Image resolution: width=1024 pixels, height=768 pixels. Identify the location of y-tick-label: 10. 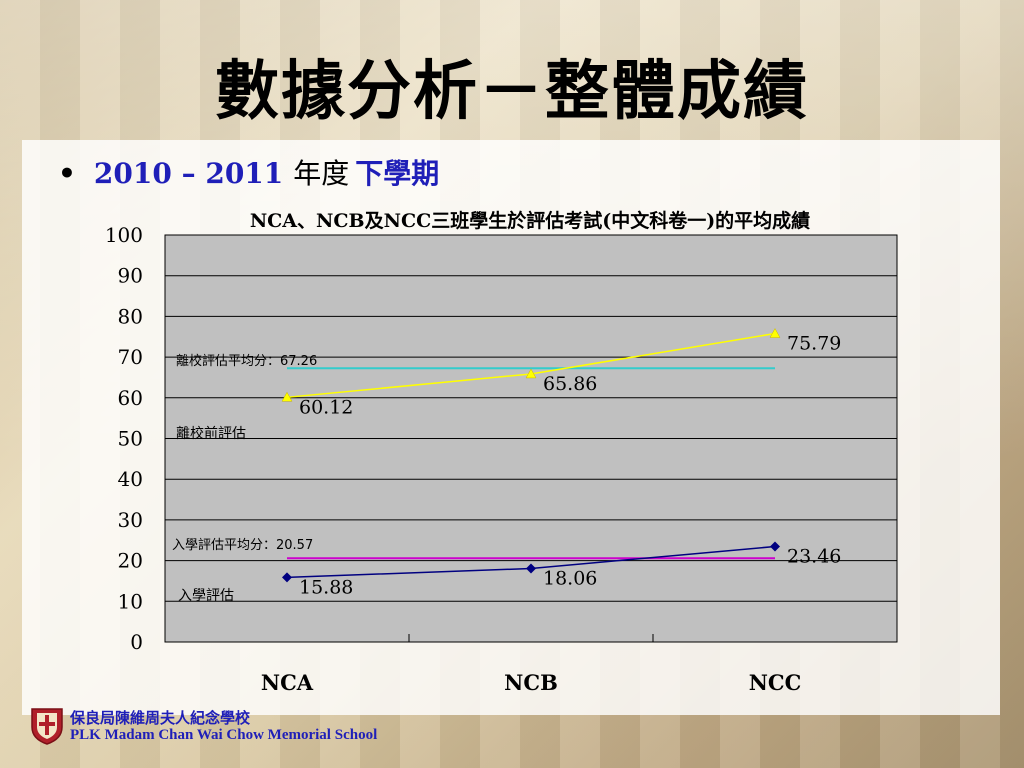
(130, 601).